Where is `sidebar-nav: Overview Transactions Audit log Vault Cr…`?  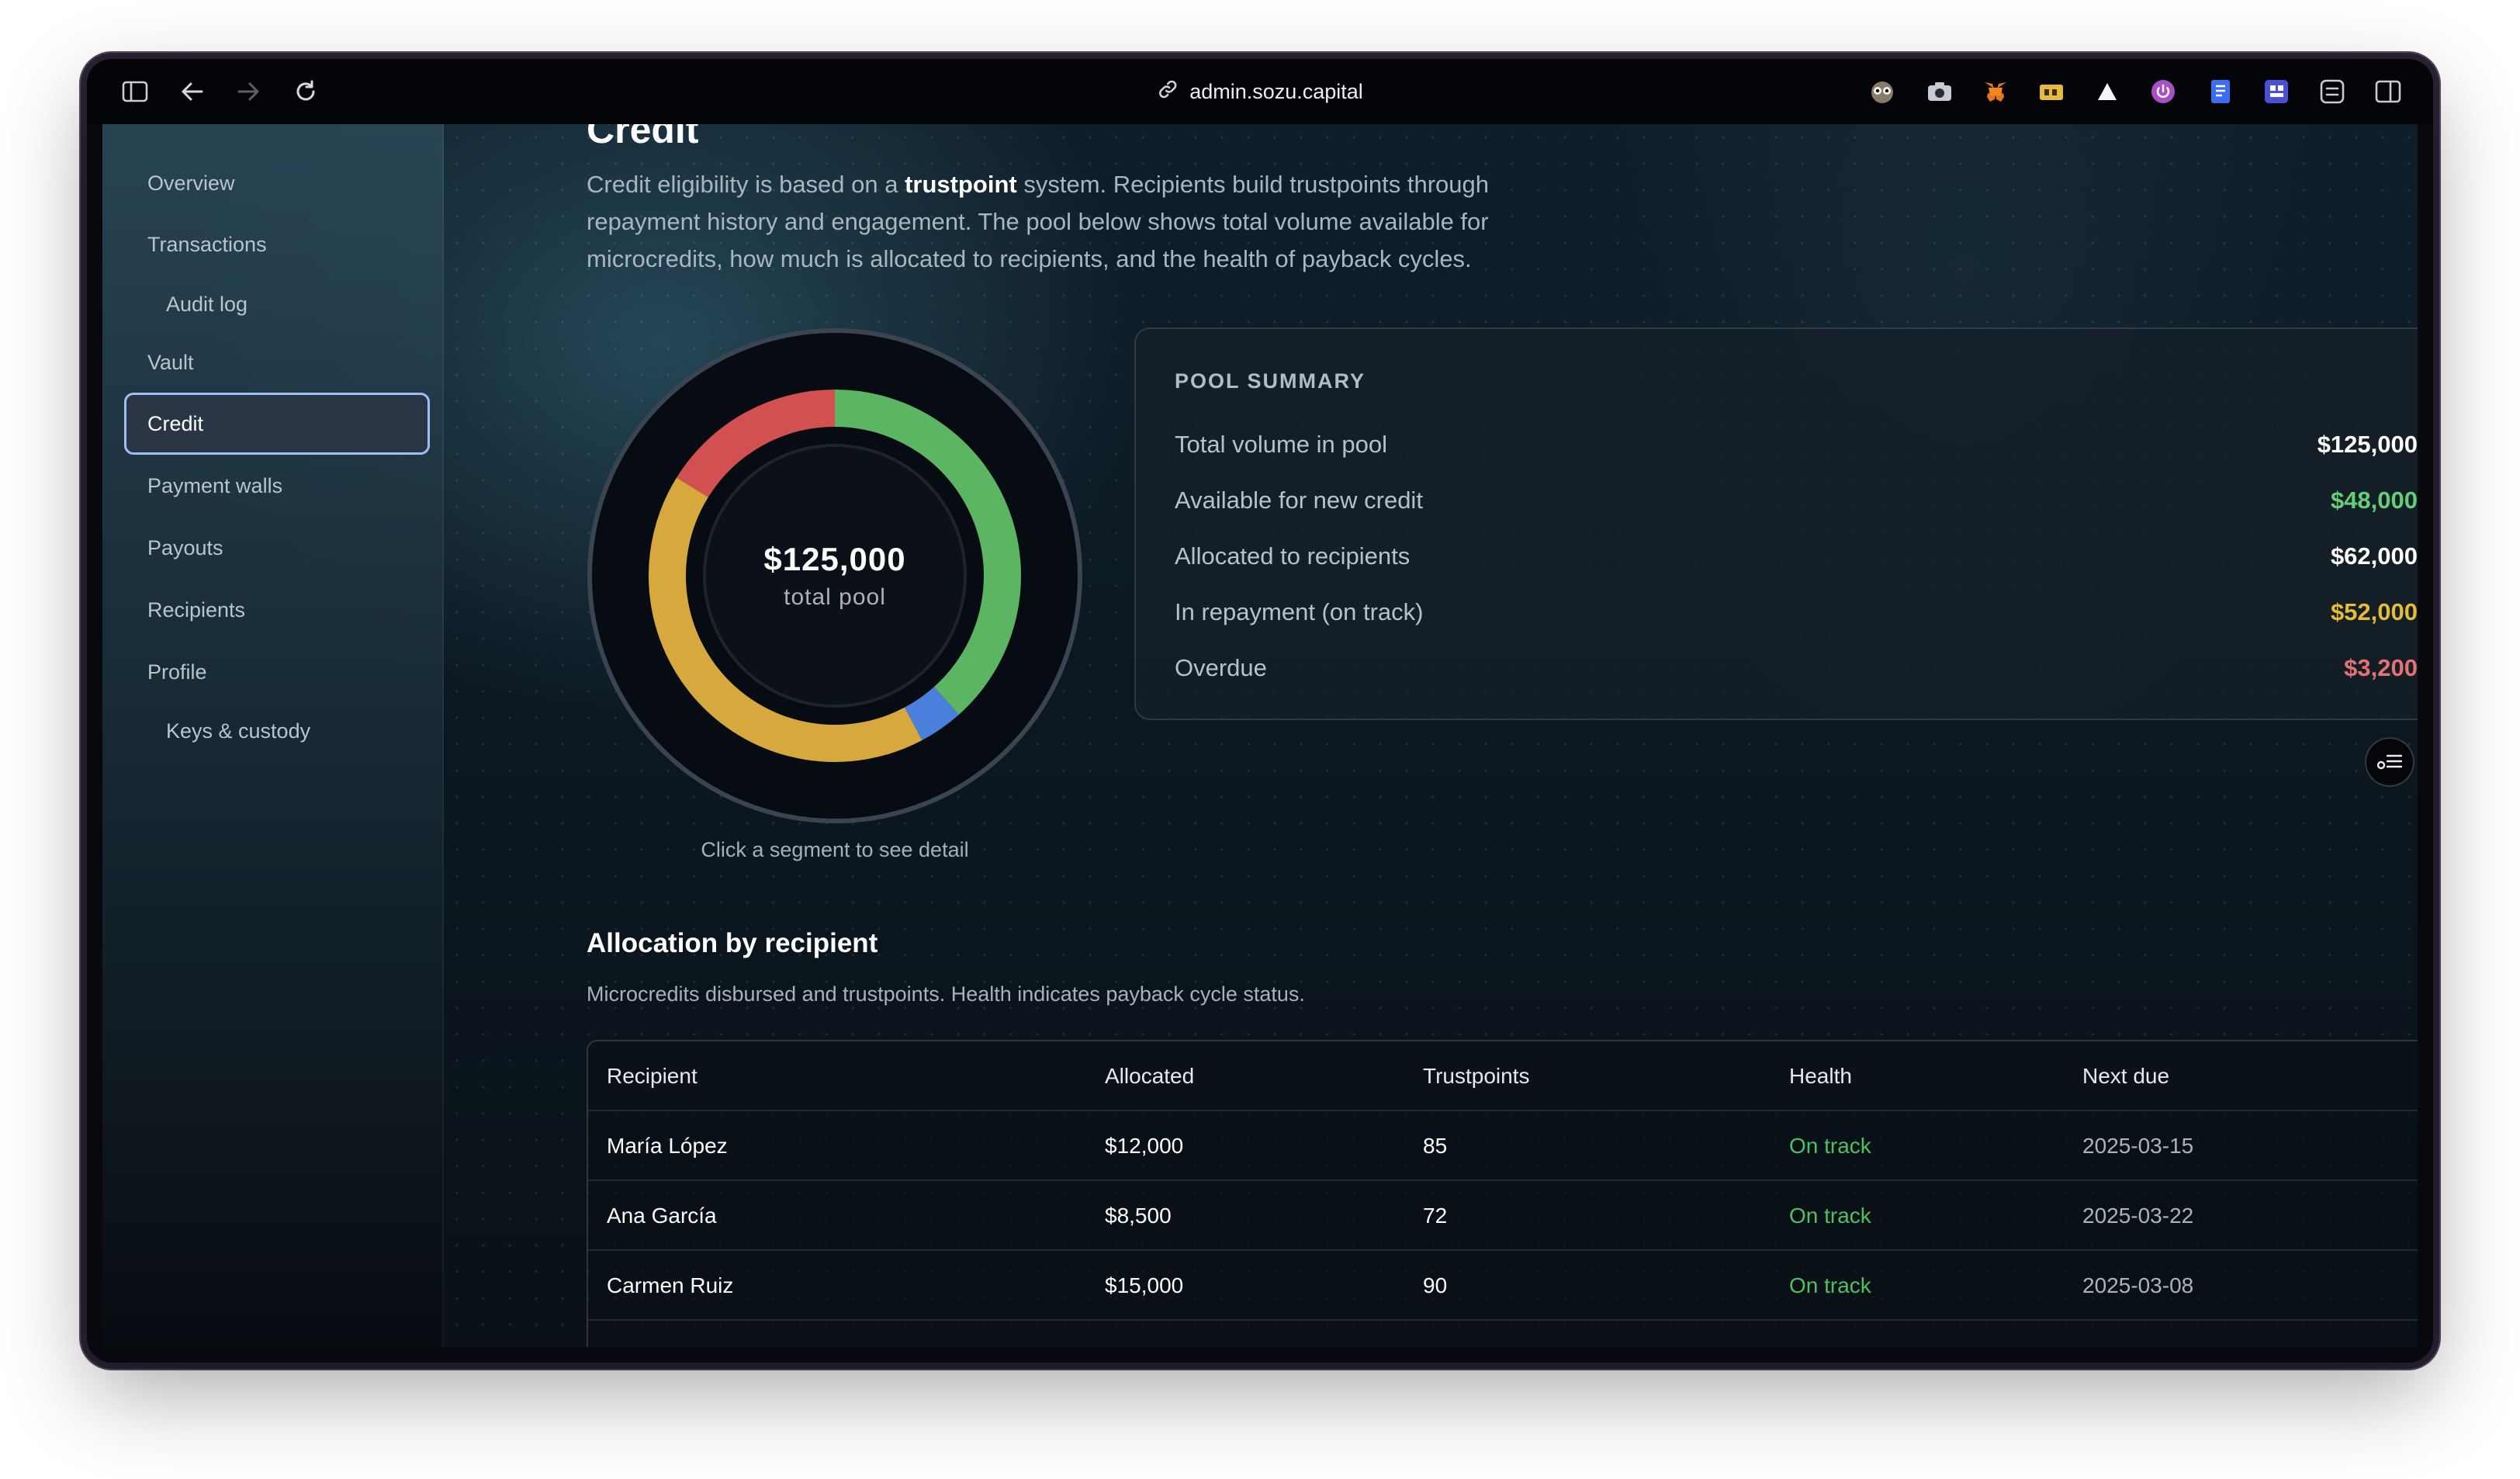
sidebar-nav: Overview Transactions Audit log Vault Cr… is located at coordinates (273, 735).